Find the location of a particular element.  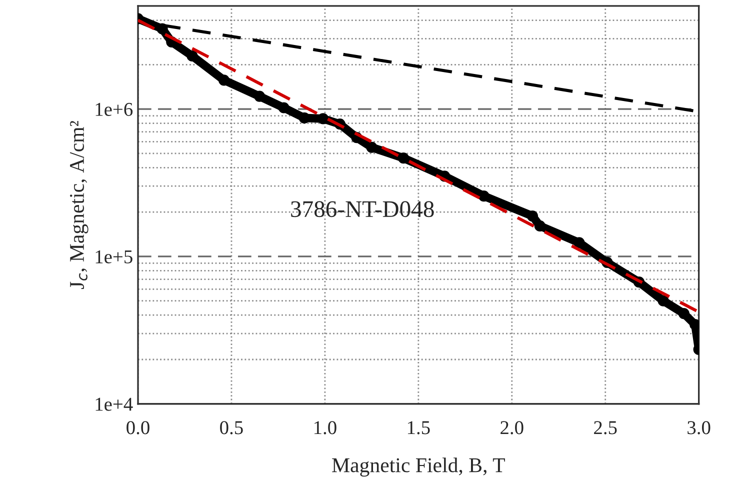

text: 0.0 is located at coordinates (138, 427).